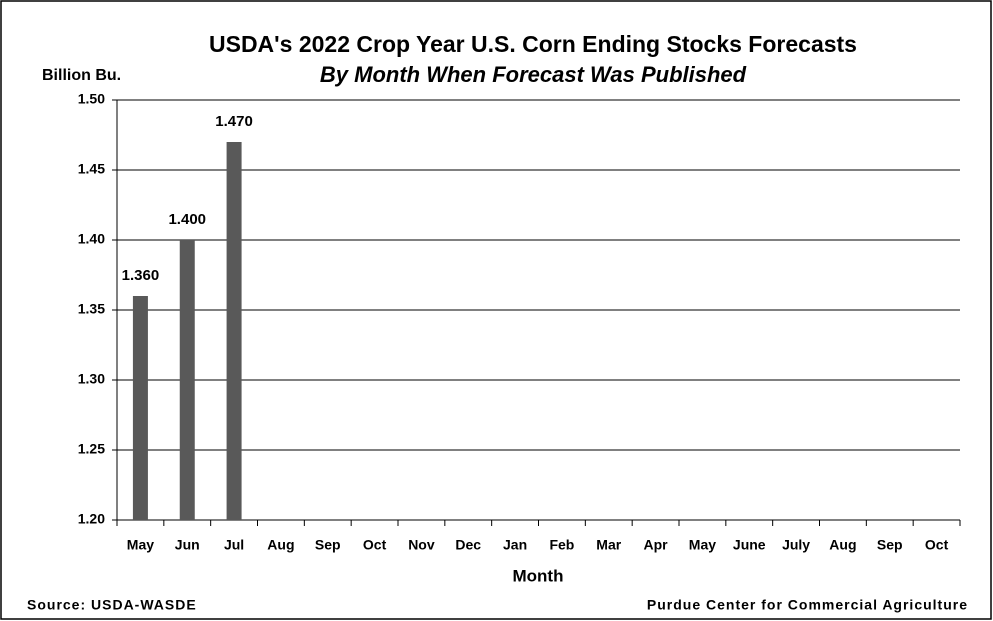  I want to click on x-tick-label: June, so click(749, 545).